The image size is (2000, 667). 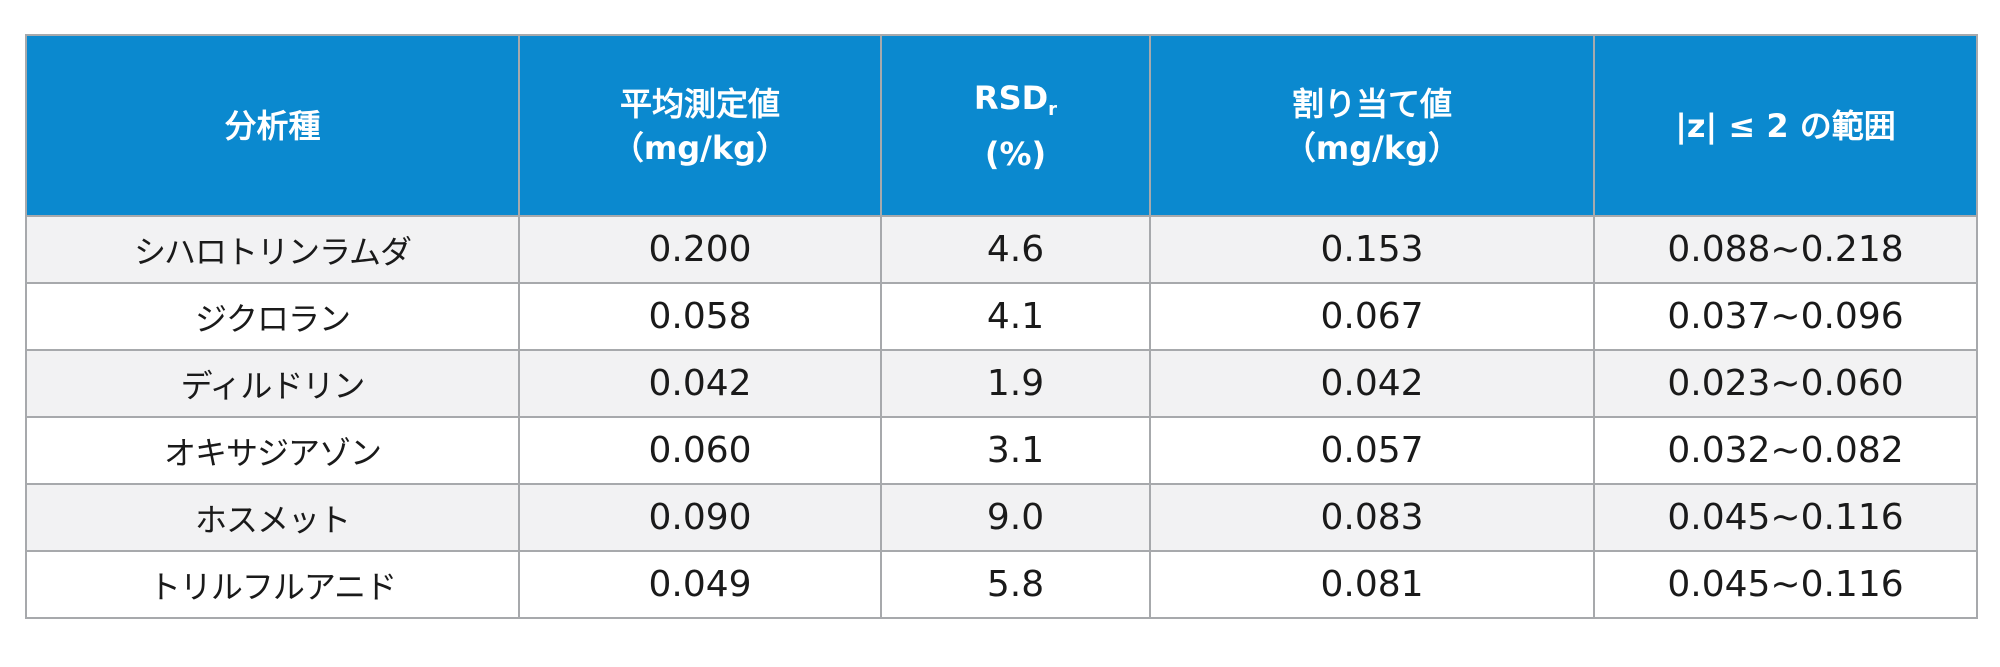 What do you see at coordinates (700, 584) in the screenshot?
I see `cell-mean: 0.049` at bounding box center [700, 584].